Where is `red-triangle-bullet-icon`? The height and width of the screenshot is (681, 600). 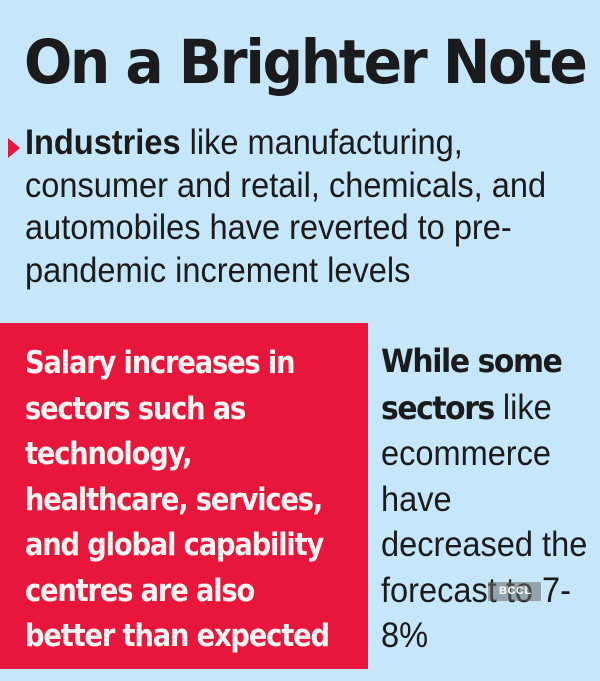
red-triangle-bullet-icon is located at coordinates (14, 148).